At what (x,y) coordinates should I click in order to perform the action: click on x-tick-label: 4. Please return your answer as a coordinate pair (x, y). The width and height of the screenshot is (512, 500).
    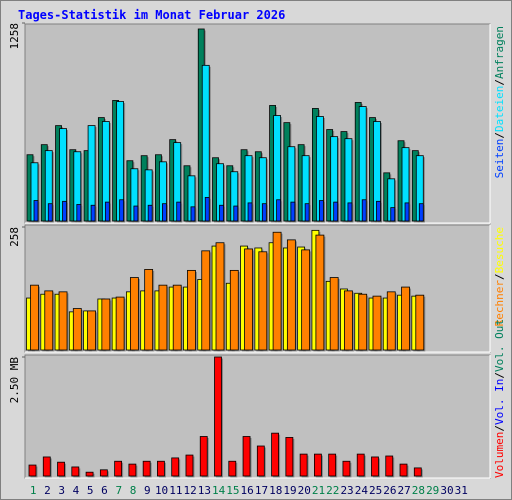
    Looking at the image, I should click on (76, 490).